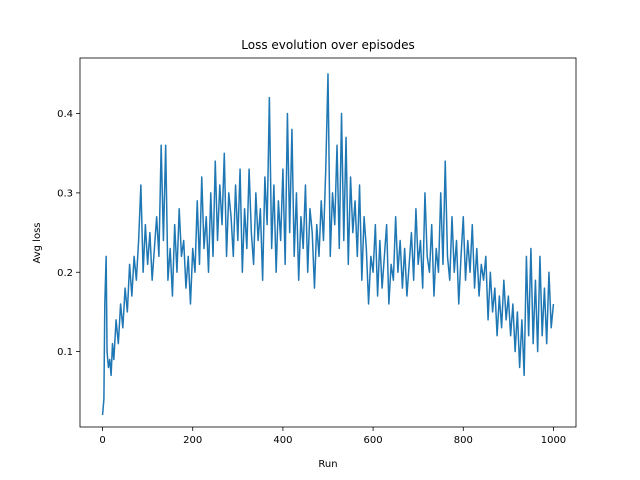 The image size is (640, 480). Describe the element at coordinates (282, 440) in the screenshot. I see `x-tick-label: 400` at that location.